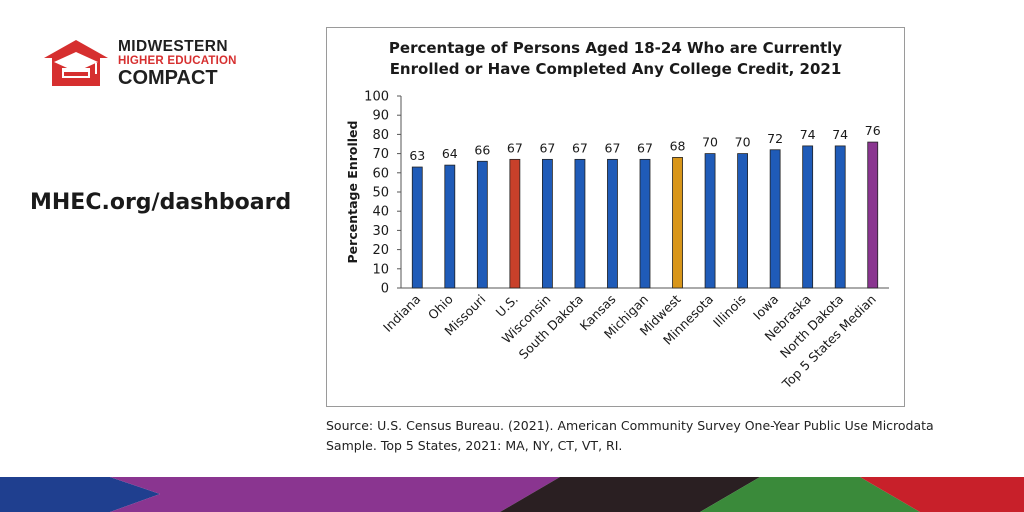 The height and width of the screenshot is (512, 1024). What do you see at coordinates (352, 192) in the screenshot?
I see `y-axis-title: Percentage Enrolled` at bounding box center [352, 192].